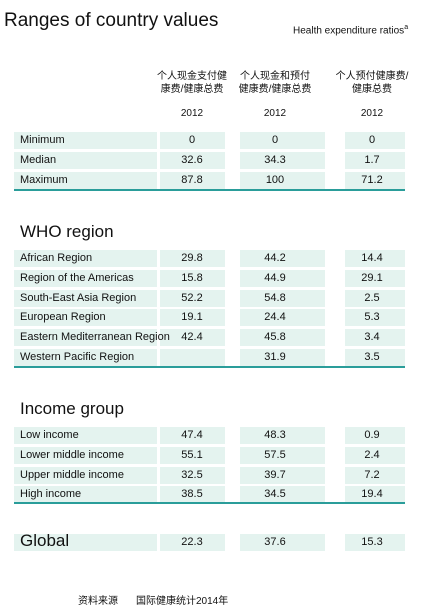 Image resolution: width=437 pixels, height=609 pixels. What do you see at coordinates (98, 601) in the screenshot?
I see `footer-label: 资料来源` at bounding box center [98, 601].